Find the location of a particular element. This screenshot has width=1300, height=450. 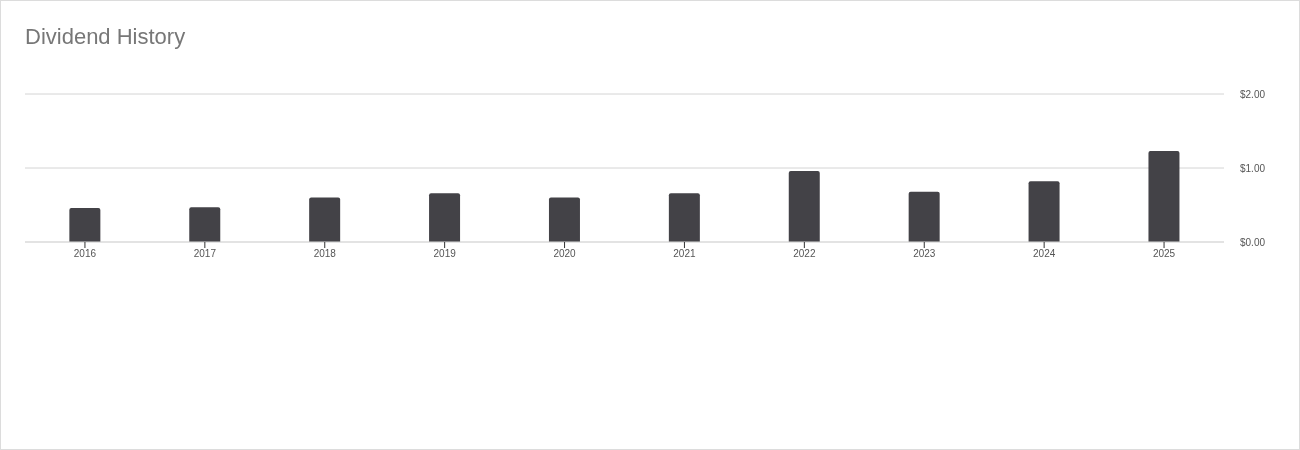

x-tick-label: 2025 is located at coordinates (1164, 254).